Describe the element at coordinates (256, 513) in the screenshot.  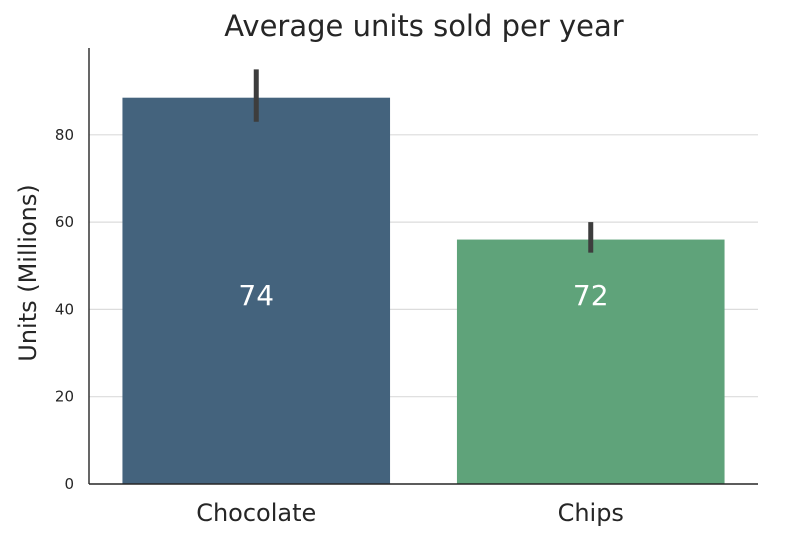
I see `x-tick-label: Chocolate` at that location.